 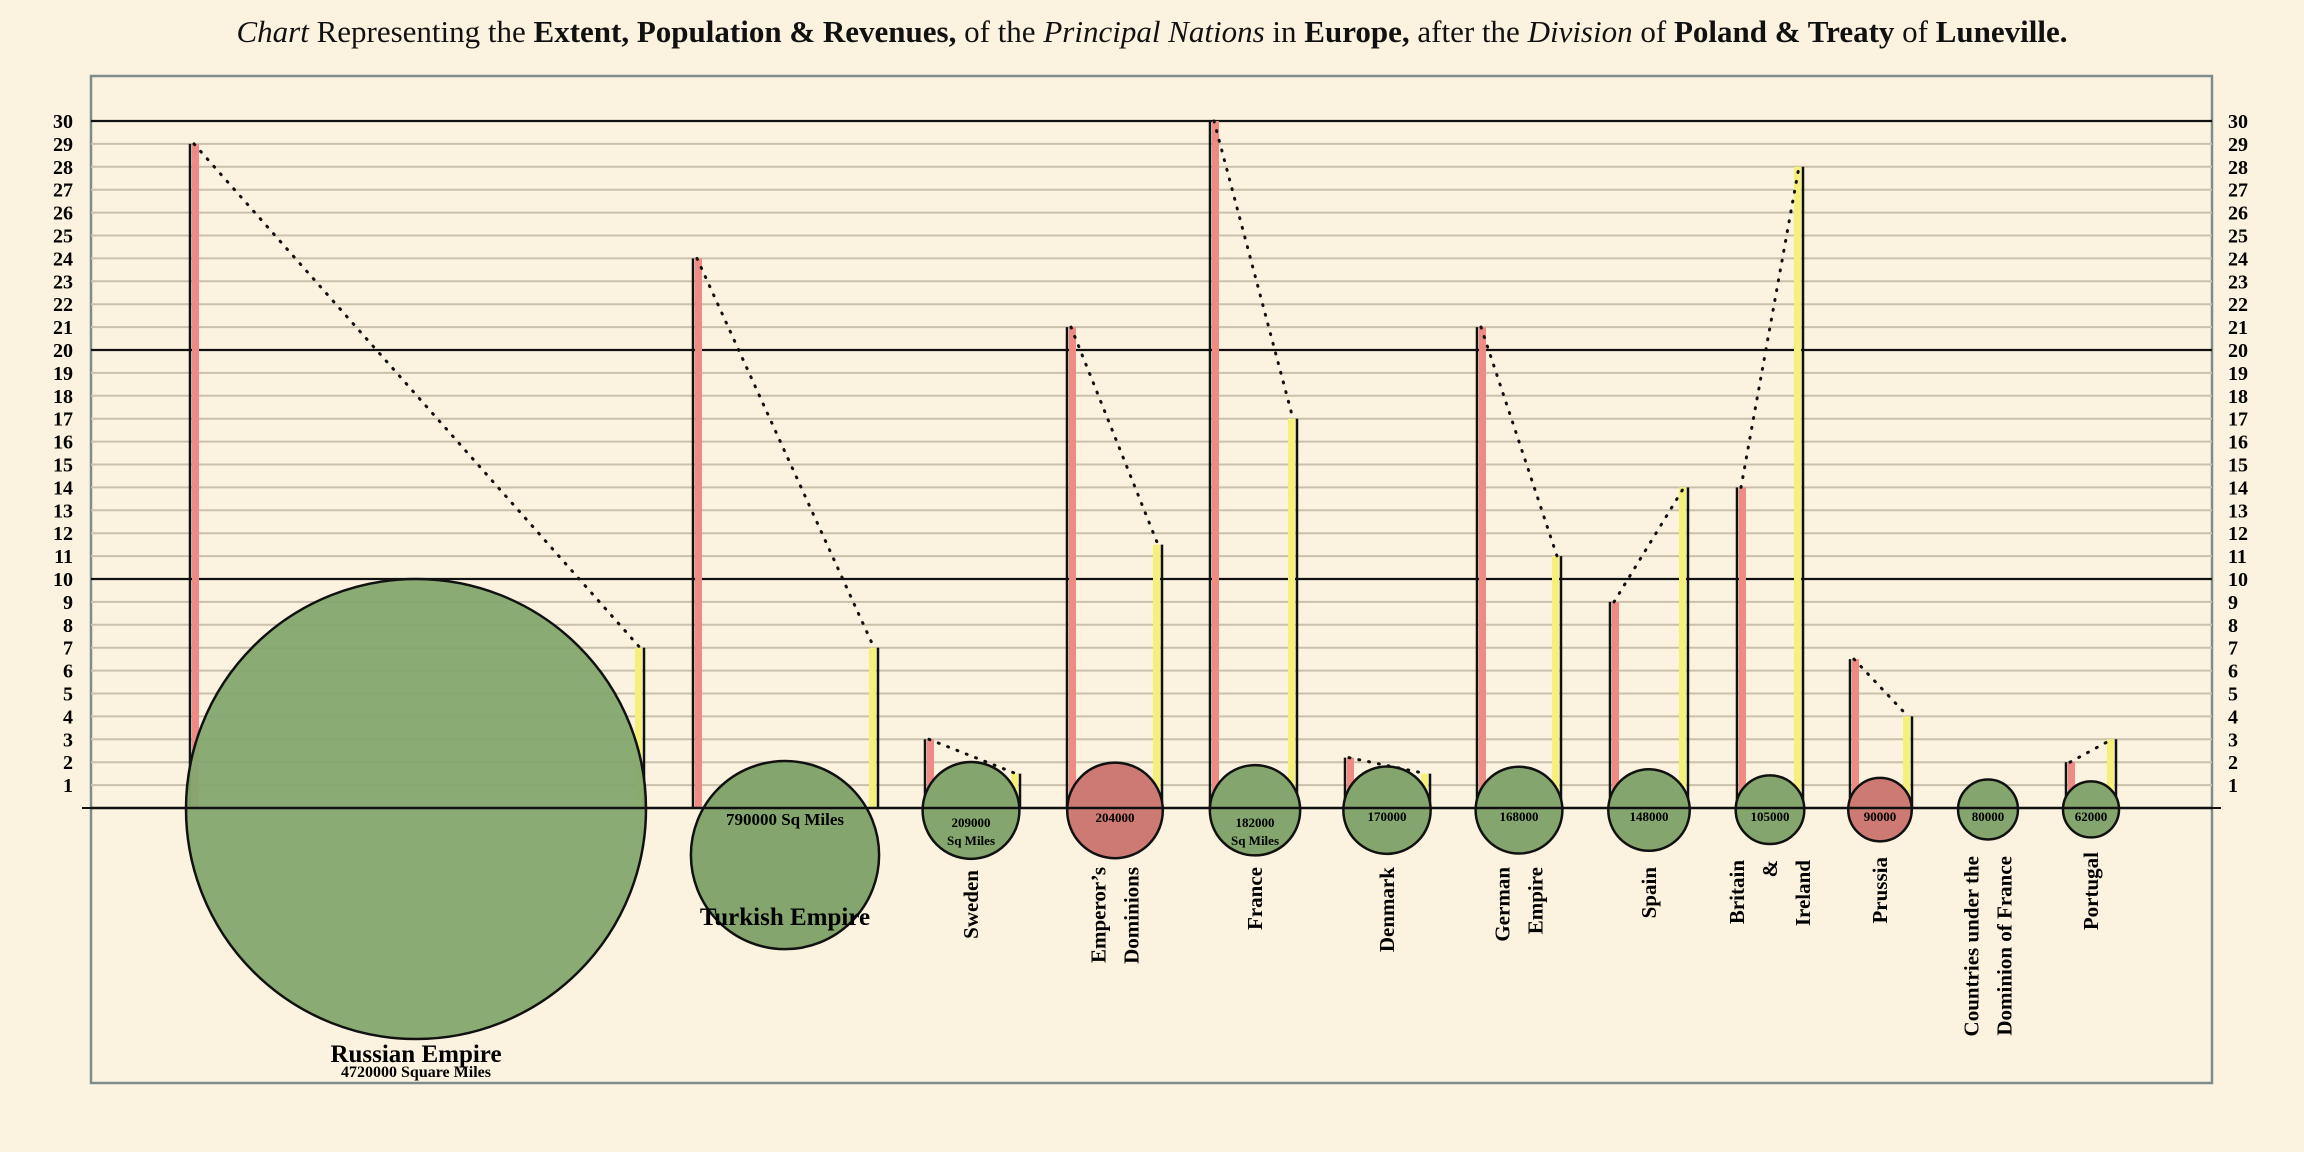 I want to click on nation-label-line: Portugal, so click(x=2091, y=891).